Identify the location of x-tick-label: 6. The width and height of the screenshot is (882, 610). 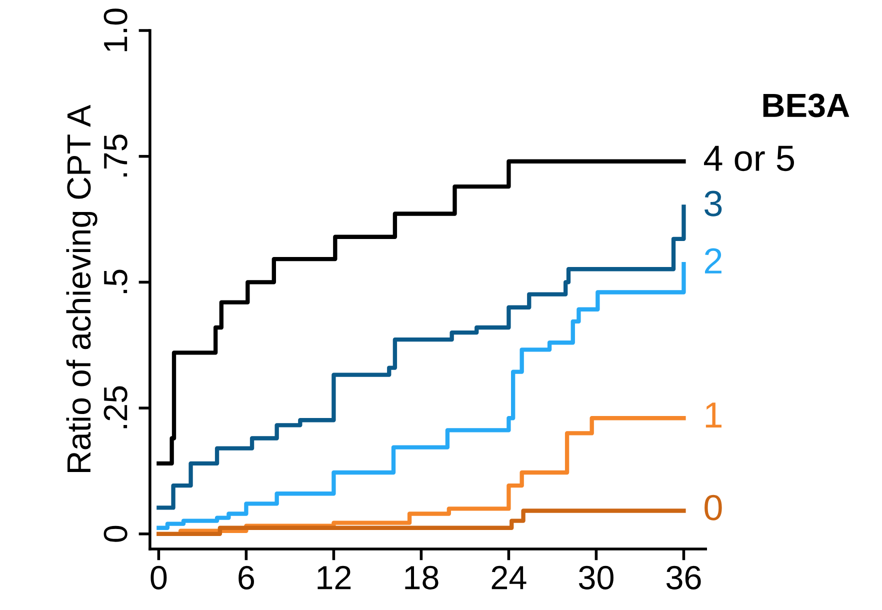
(246, 578).